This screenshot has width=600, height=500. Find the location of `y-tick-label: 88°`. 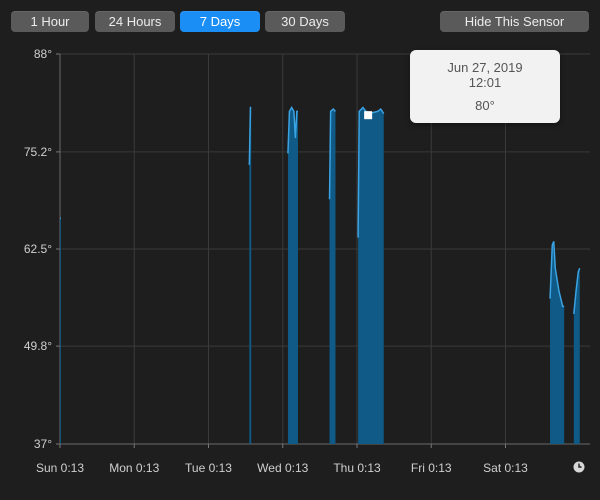

y-tick-label: 88° is located at coordinates (43, 54).